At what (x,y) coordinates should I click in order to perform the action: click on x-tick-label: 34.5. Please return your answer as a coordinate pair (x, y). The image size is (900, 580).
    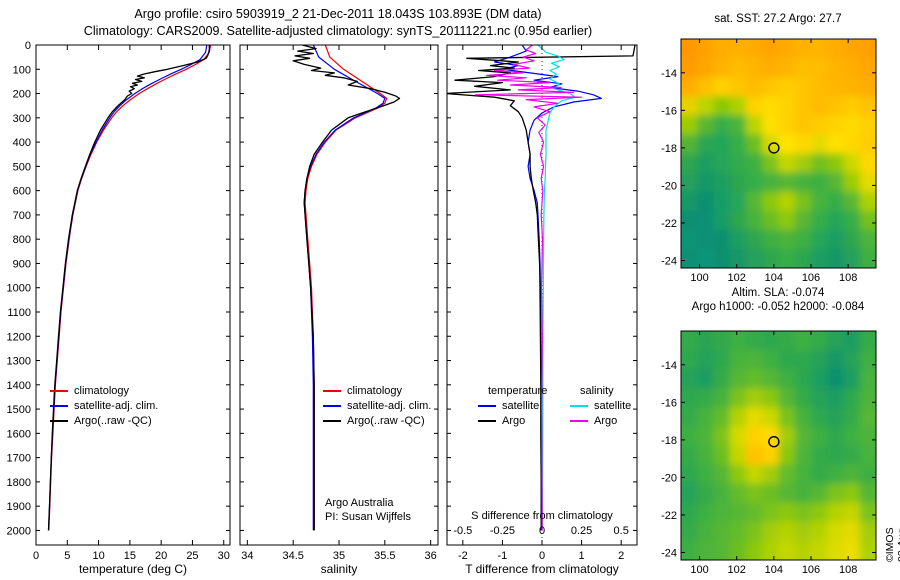
    Looking at the image, I should click on (292, 556).